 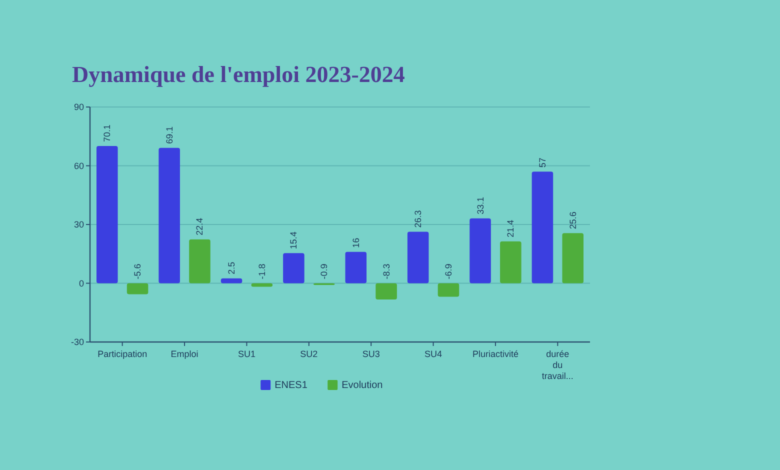 What do you see at coordinates (107, 133) in the screenshot?
I see `data-label: 70.1` at bounding box center [107, 133].